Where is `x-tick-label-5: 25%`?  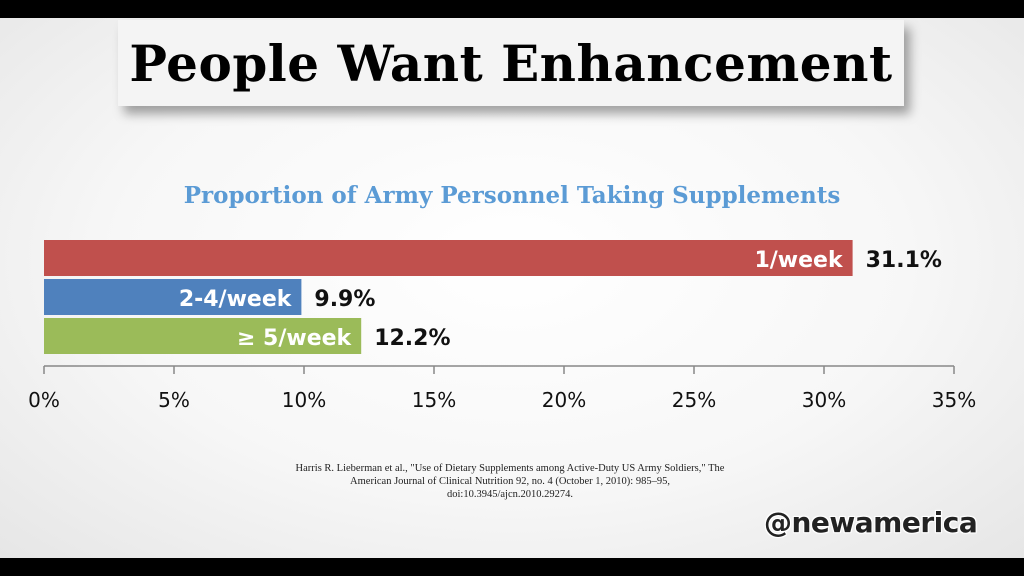 x-tick-label-5: 25% is located at coordinates (694, 400).